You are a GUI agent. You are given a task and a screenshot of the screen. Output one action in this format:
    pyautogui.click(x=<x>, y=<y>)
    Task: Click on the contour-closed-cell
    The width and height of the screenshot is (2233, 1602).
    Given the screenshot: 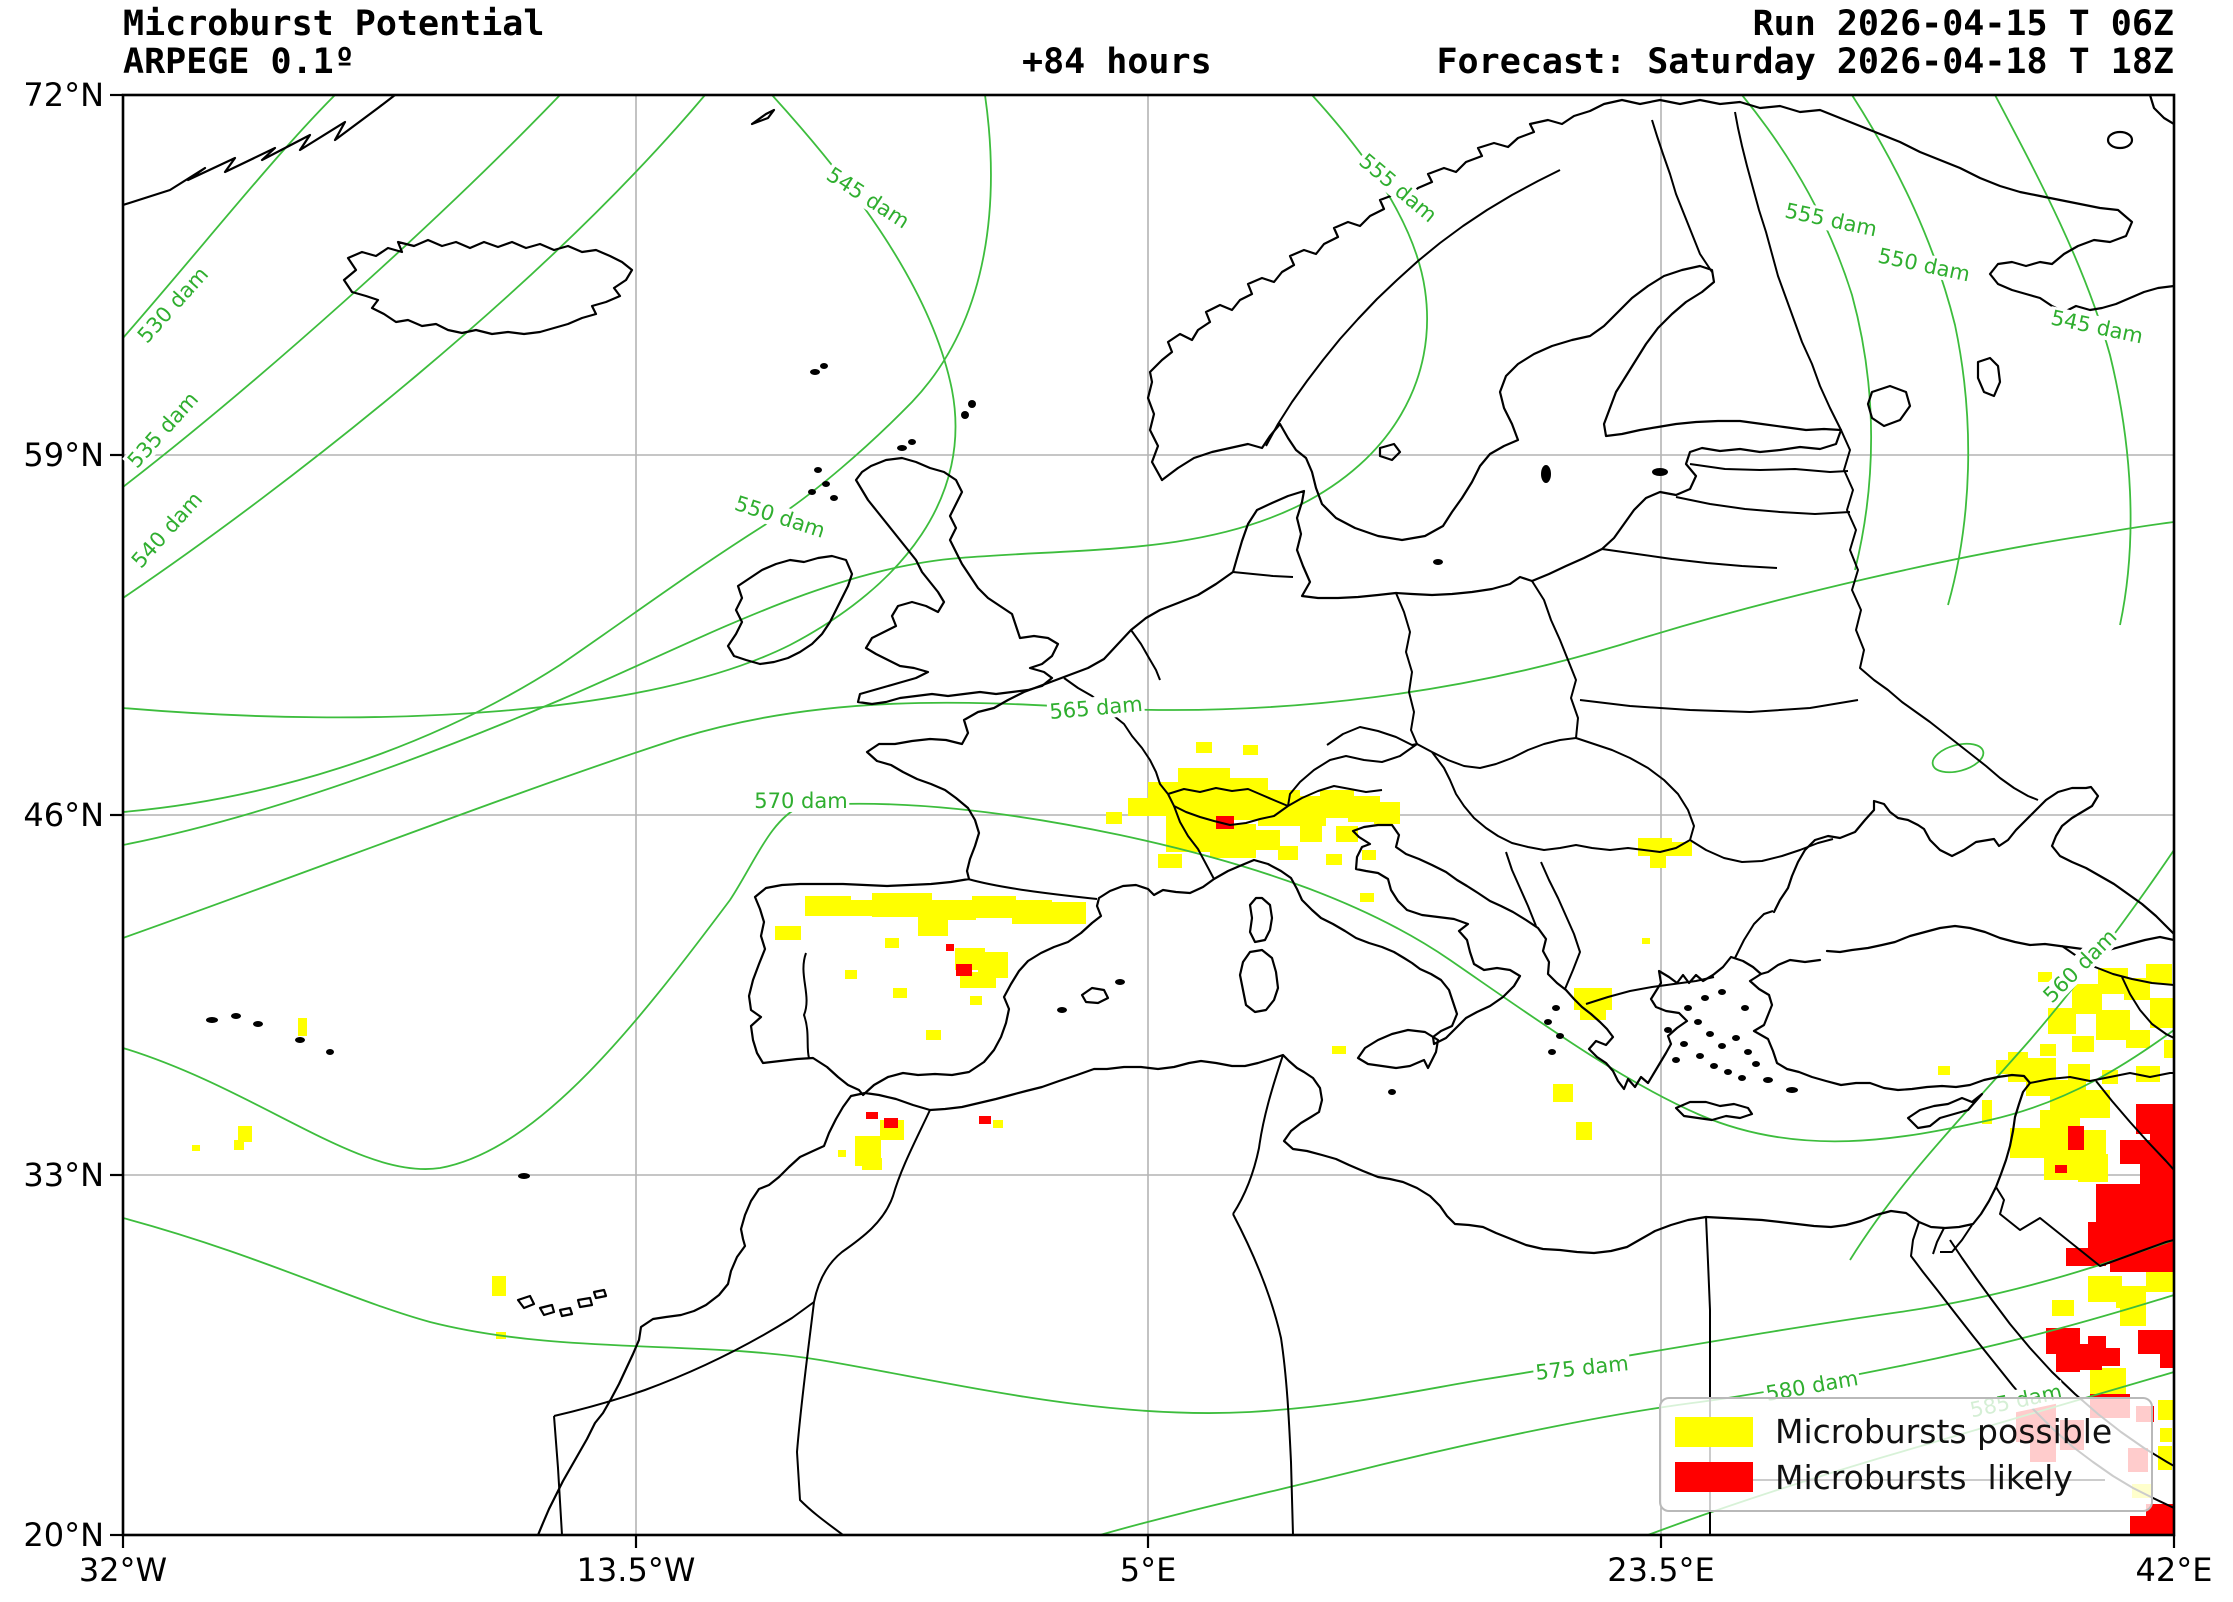 What is the action you would take?
    pyautogui.click(x=1958, y=758)
    